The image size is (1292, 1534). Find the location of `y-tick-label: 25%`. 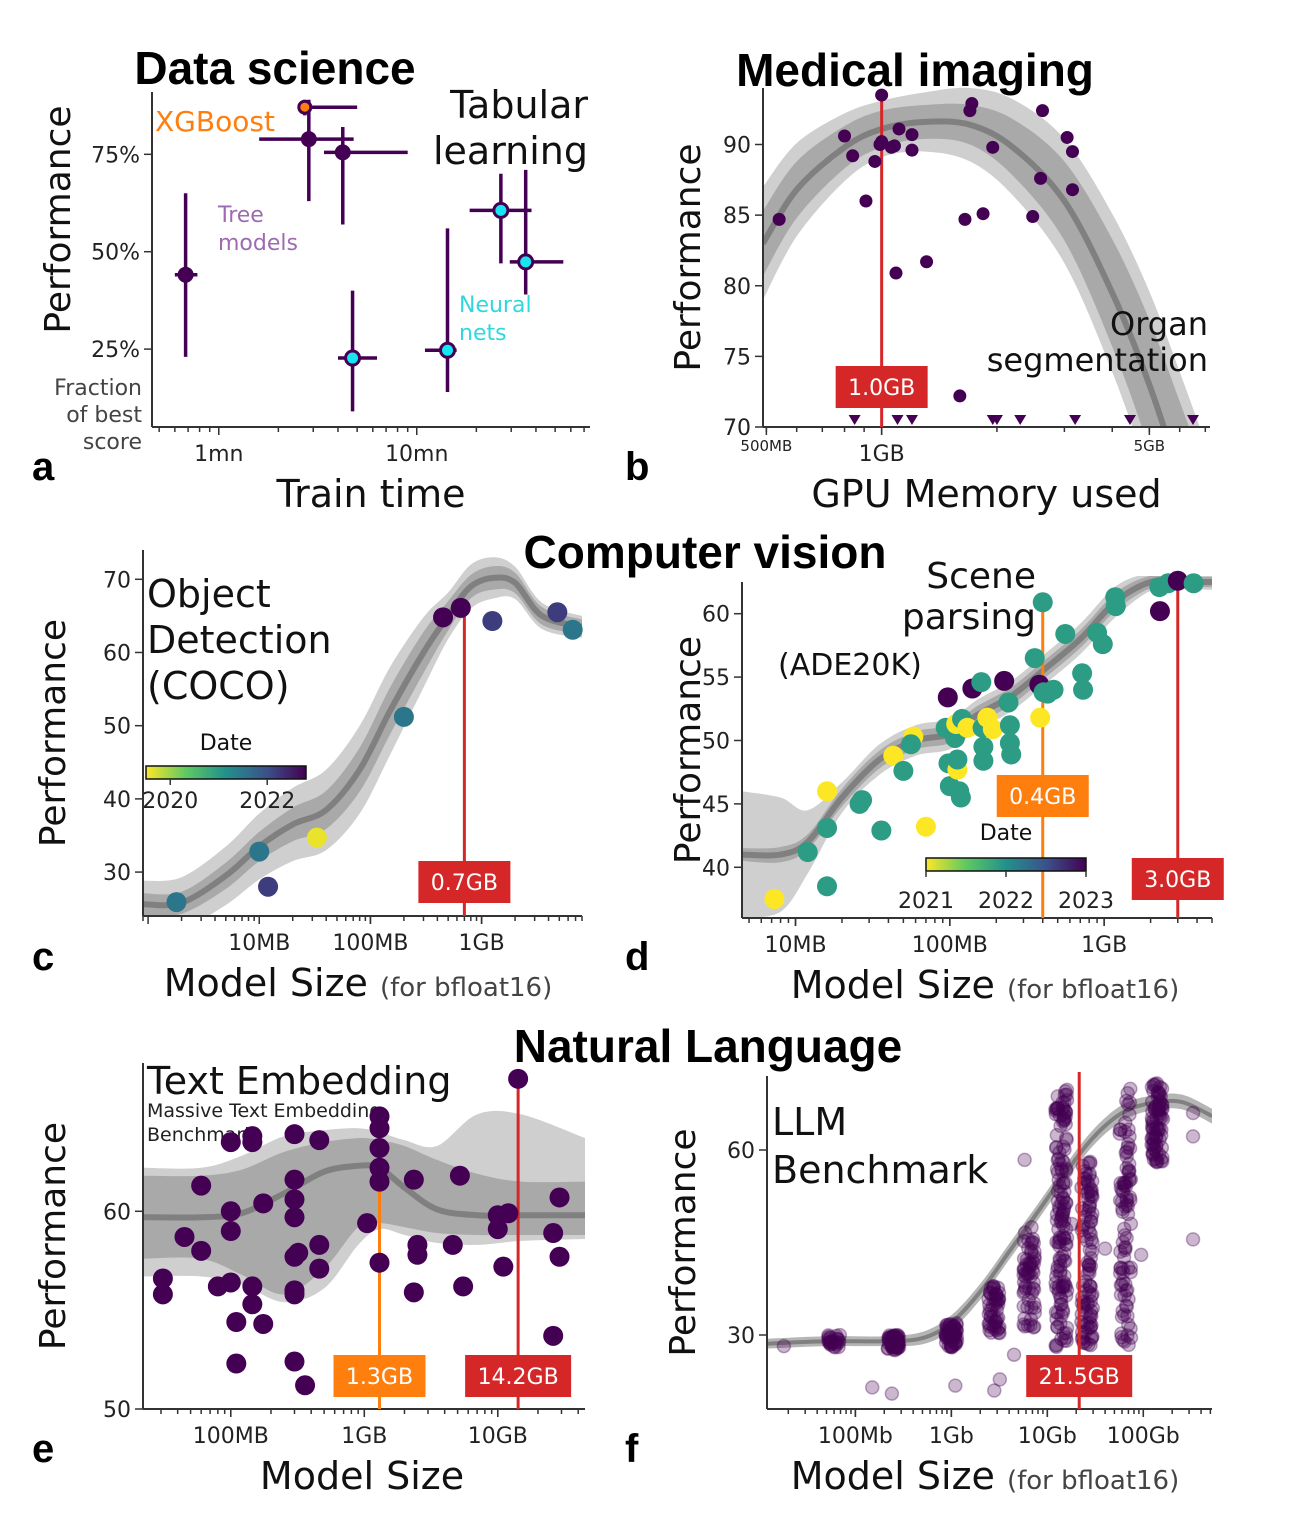

y-tick-label: 25% is located at coordinates (115, 350).